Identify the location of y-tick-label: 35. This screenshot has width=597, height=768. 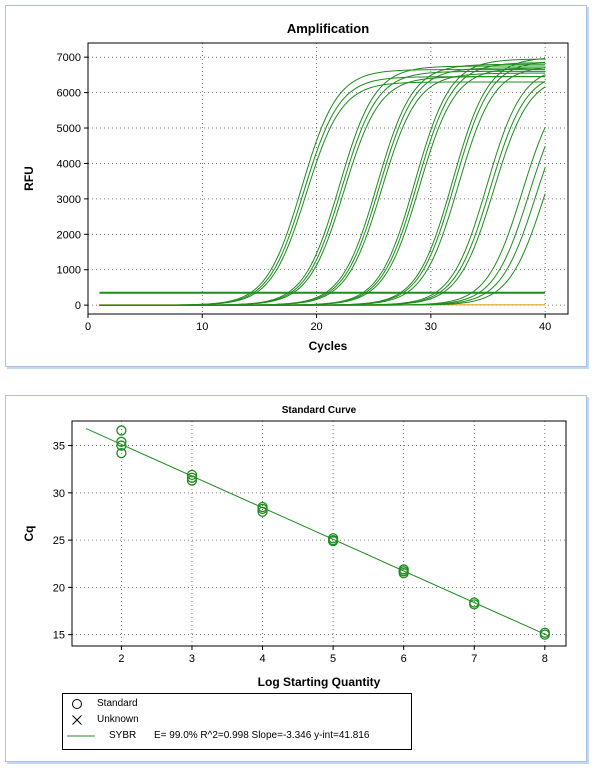
(59, 447).